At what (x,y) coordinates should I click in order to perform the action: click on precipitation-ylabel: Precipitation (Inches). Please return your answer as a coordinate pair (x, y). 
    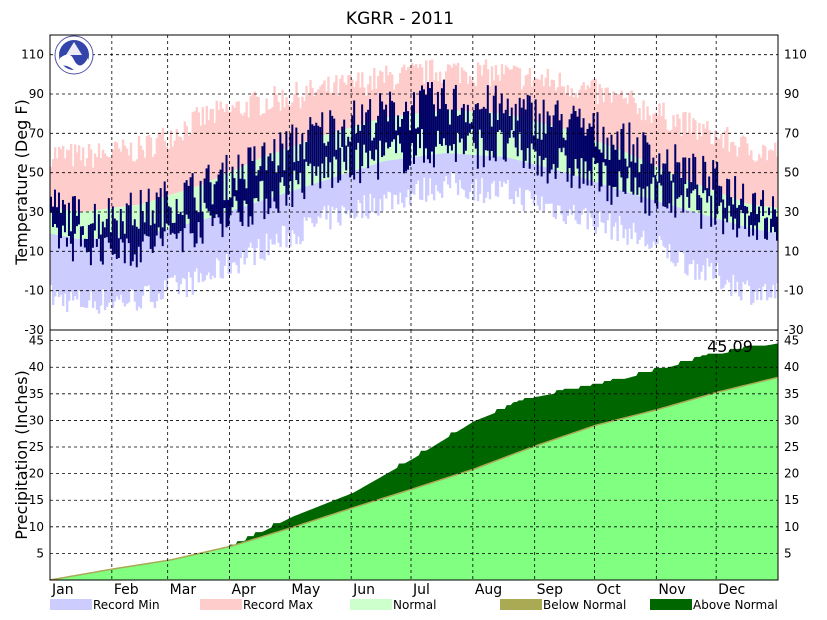
    Looking at the image, I should click on (21, 455).